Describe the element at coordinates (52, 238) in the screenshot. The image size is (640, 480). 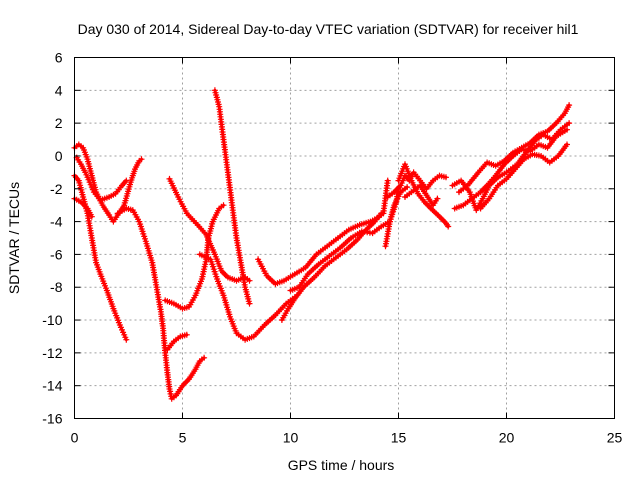
I see `y-tick-labels: -16 -14 -12 -10 -8 -6 -4 -2 0 2 4 6` at that location.